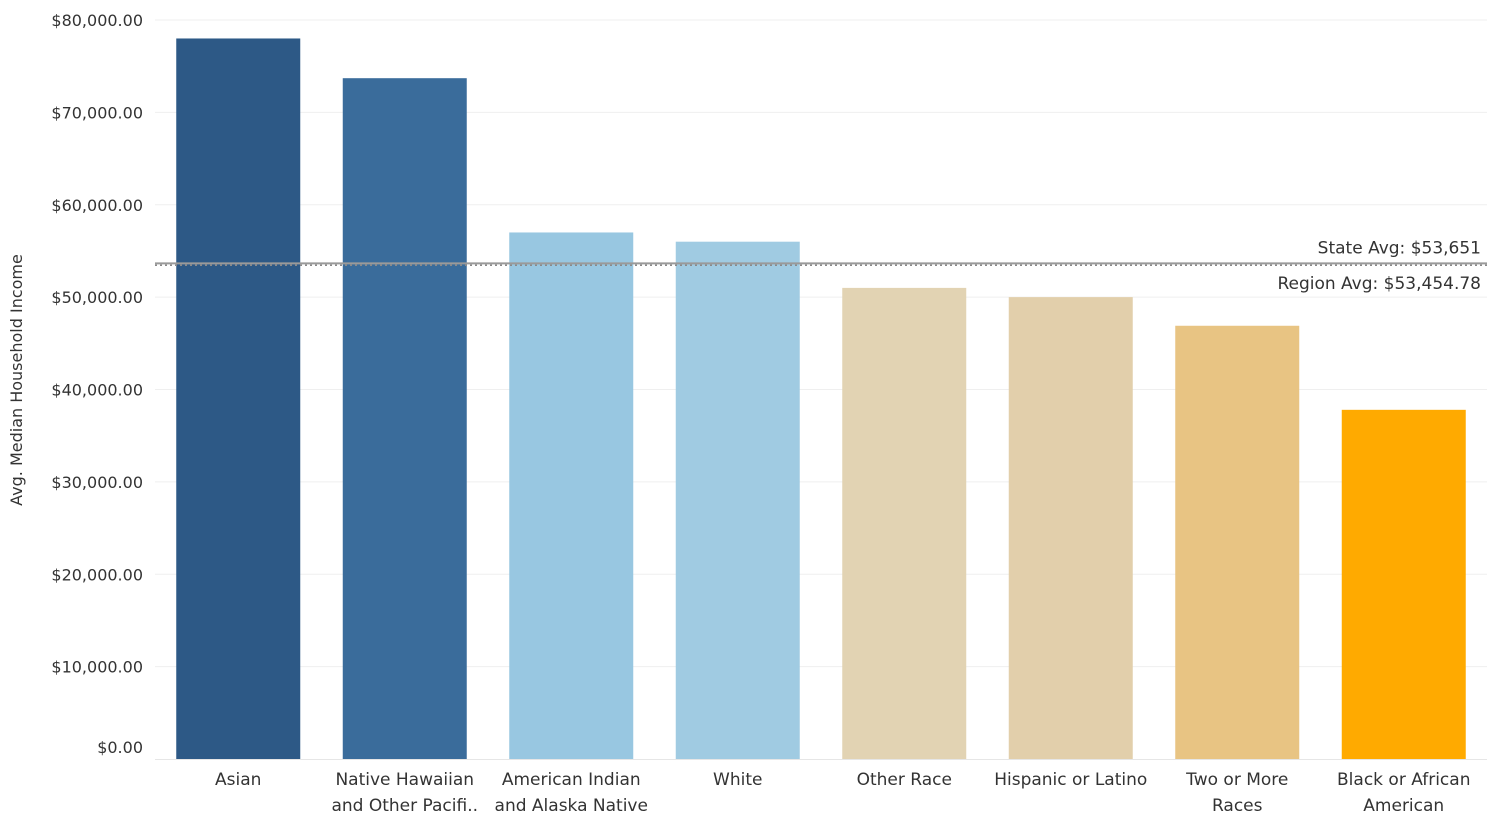 Image resolution: width=1497 pixels, height=813 pixels. What do you see at coordinates (97, 667) in the screenshot?
I see `y-tick-label: $10,000.00` at bounding box center [97, 667].